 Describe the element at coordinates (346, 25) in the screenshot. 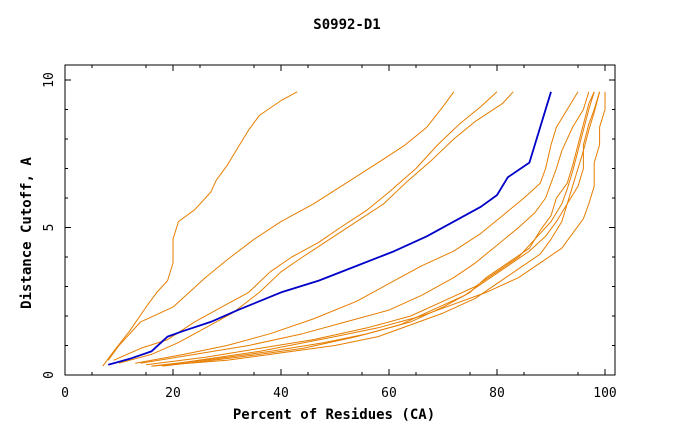

I see `chart-title: S0992-D1` at that location.